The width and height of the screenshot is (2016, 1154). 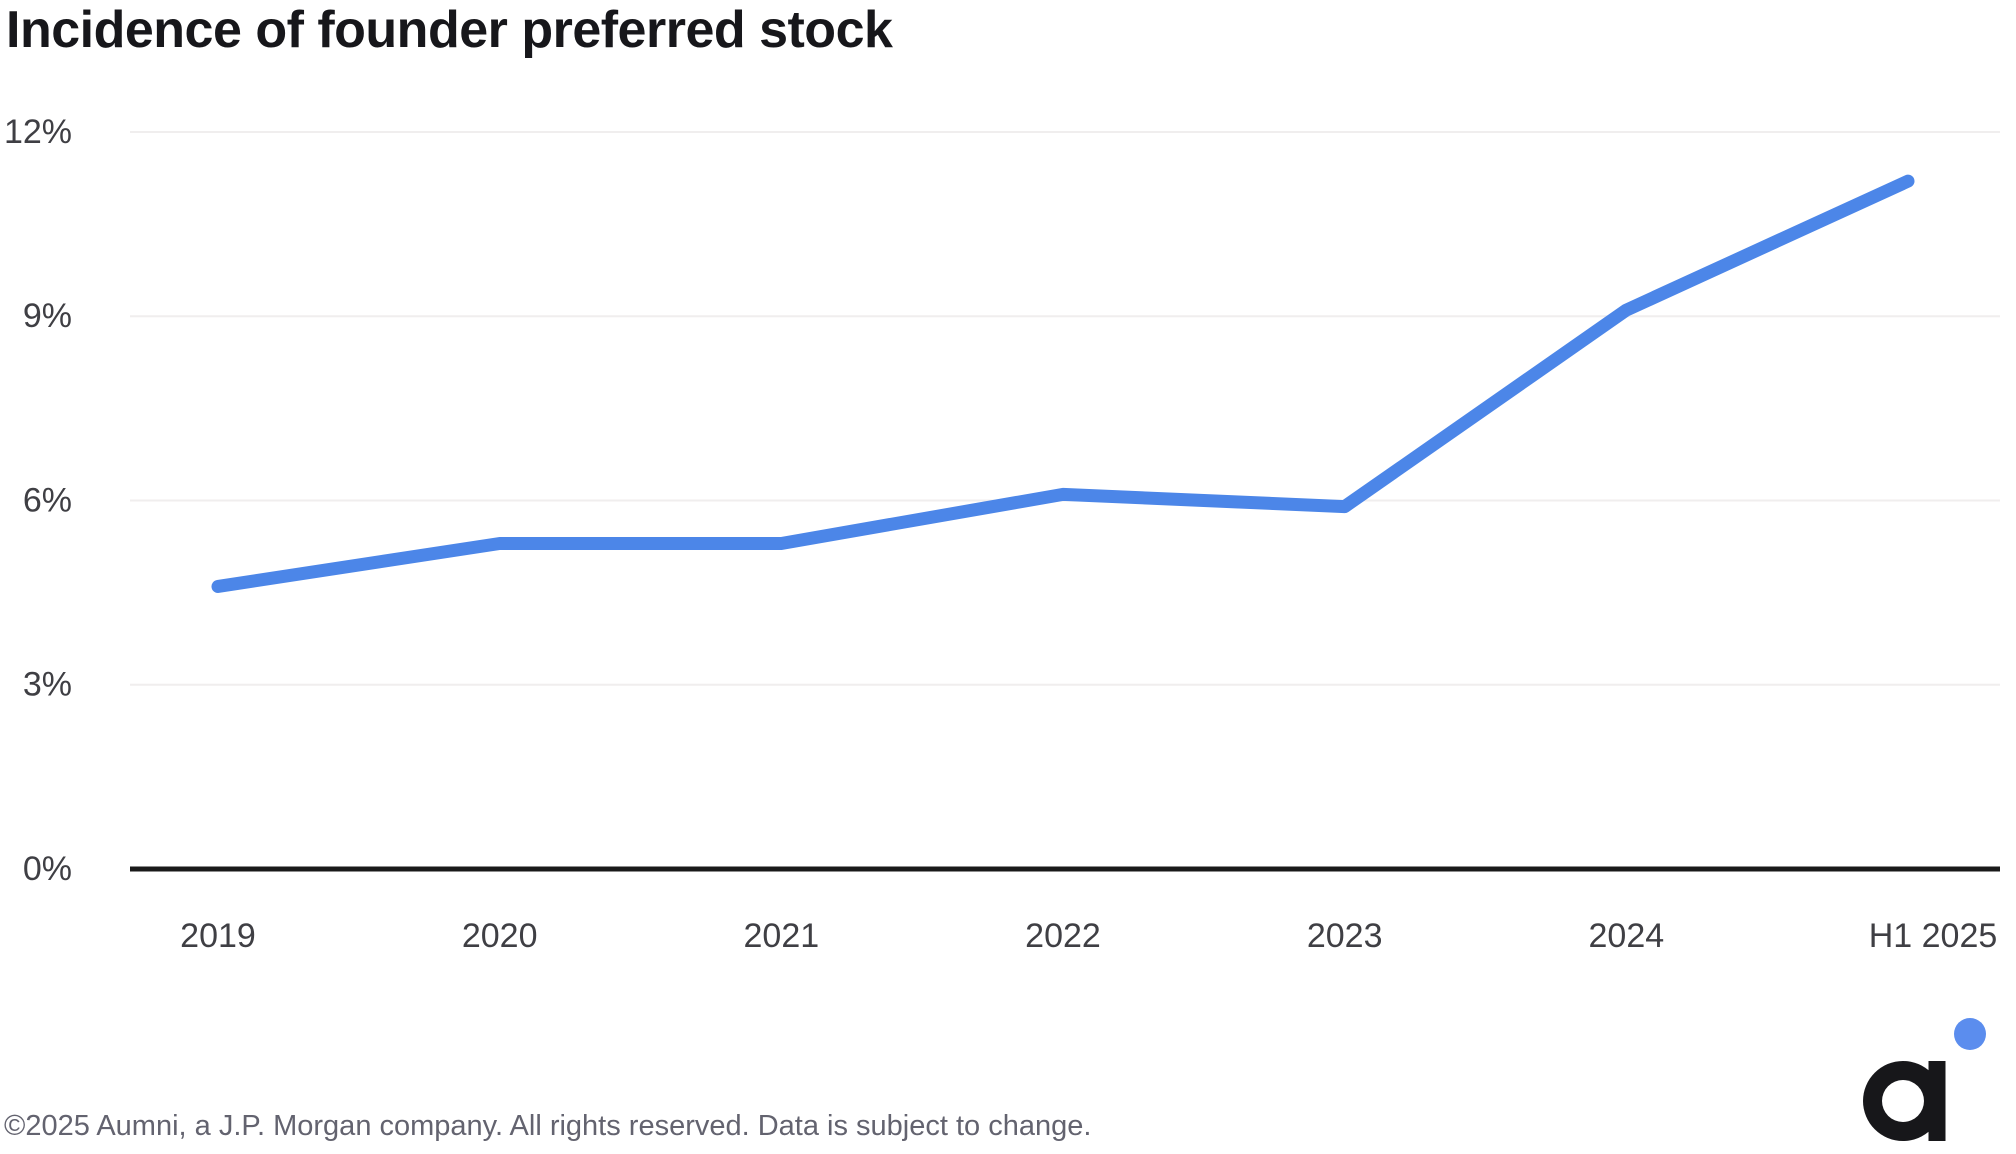 I want to click on chart-title: Incidence of founder preferred stock, so click(x=449, y=30).